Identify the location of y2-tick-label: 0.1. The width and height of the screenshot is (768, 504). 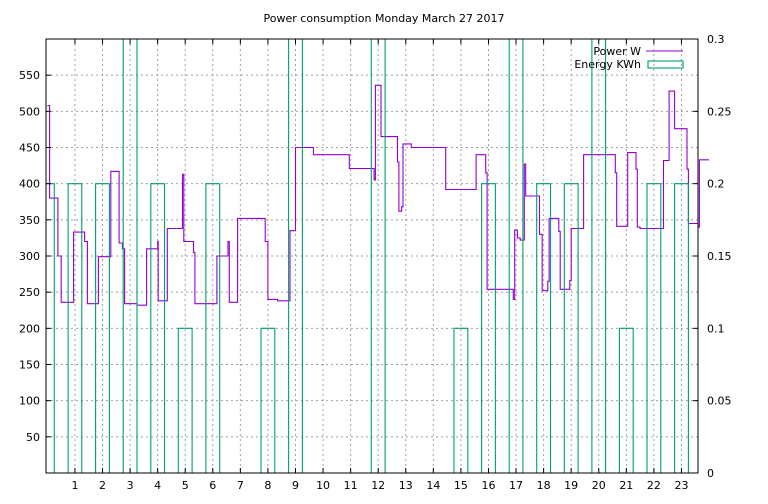
(716, 328).